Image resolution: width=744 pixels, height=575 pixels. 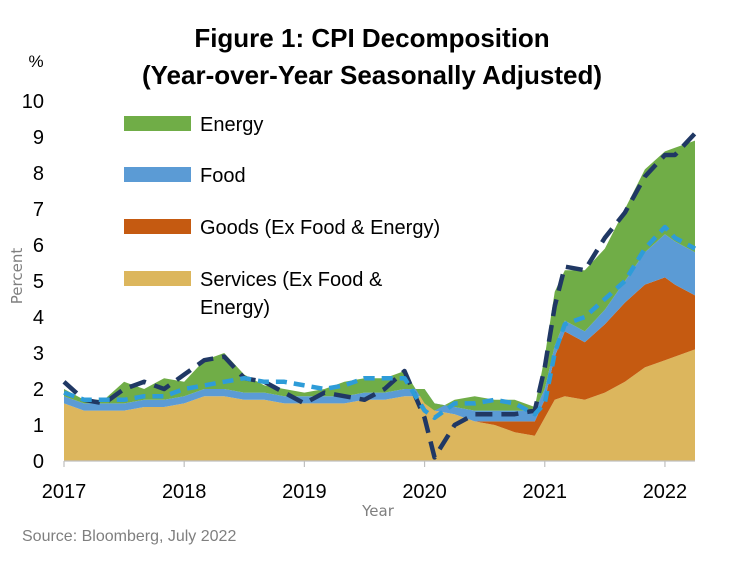 I want to click on y-tick-label: 9, so click(x=38, y=138).